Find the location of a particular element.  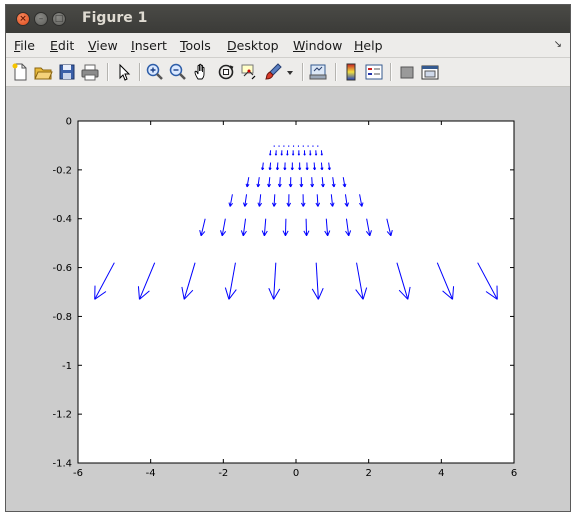

rotate-3d-icon is located at coordinates (226, 72).